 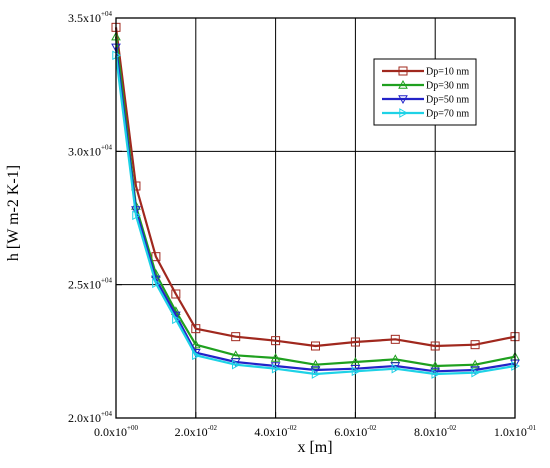 I want to click on x-tick-label: 1.0x10-01, so click(x=515, y=431).